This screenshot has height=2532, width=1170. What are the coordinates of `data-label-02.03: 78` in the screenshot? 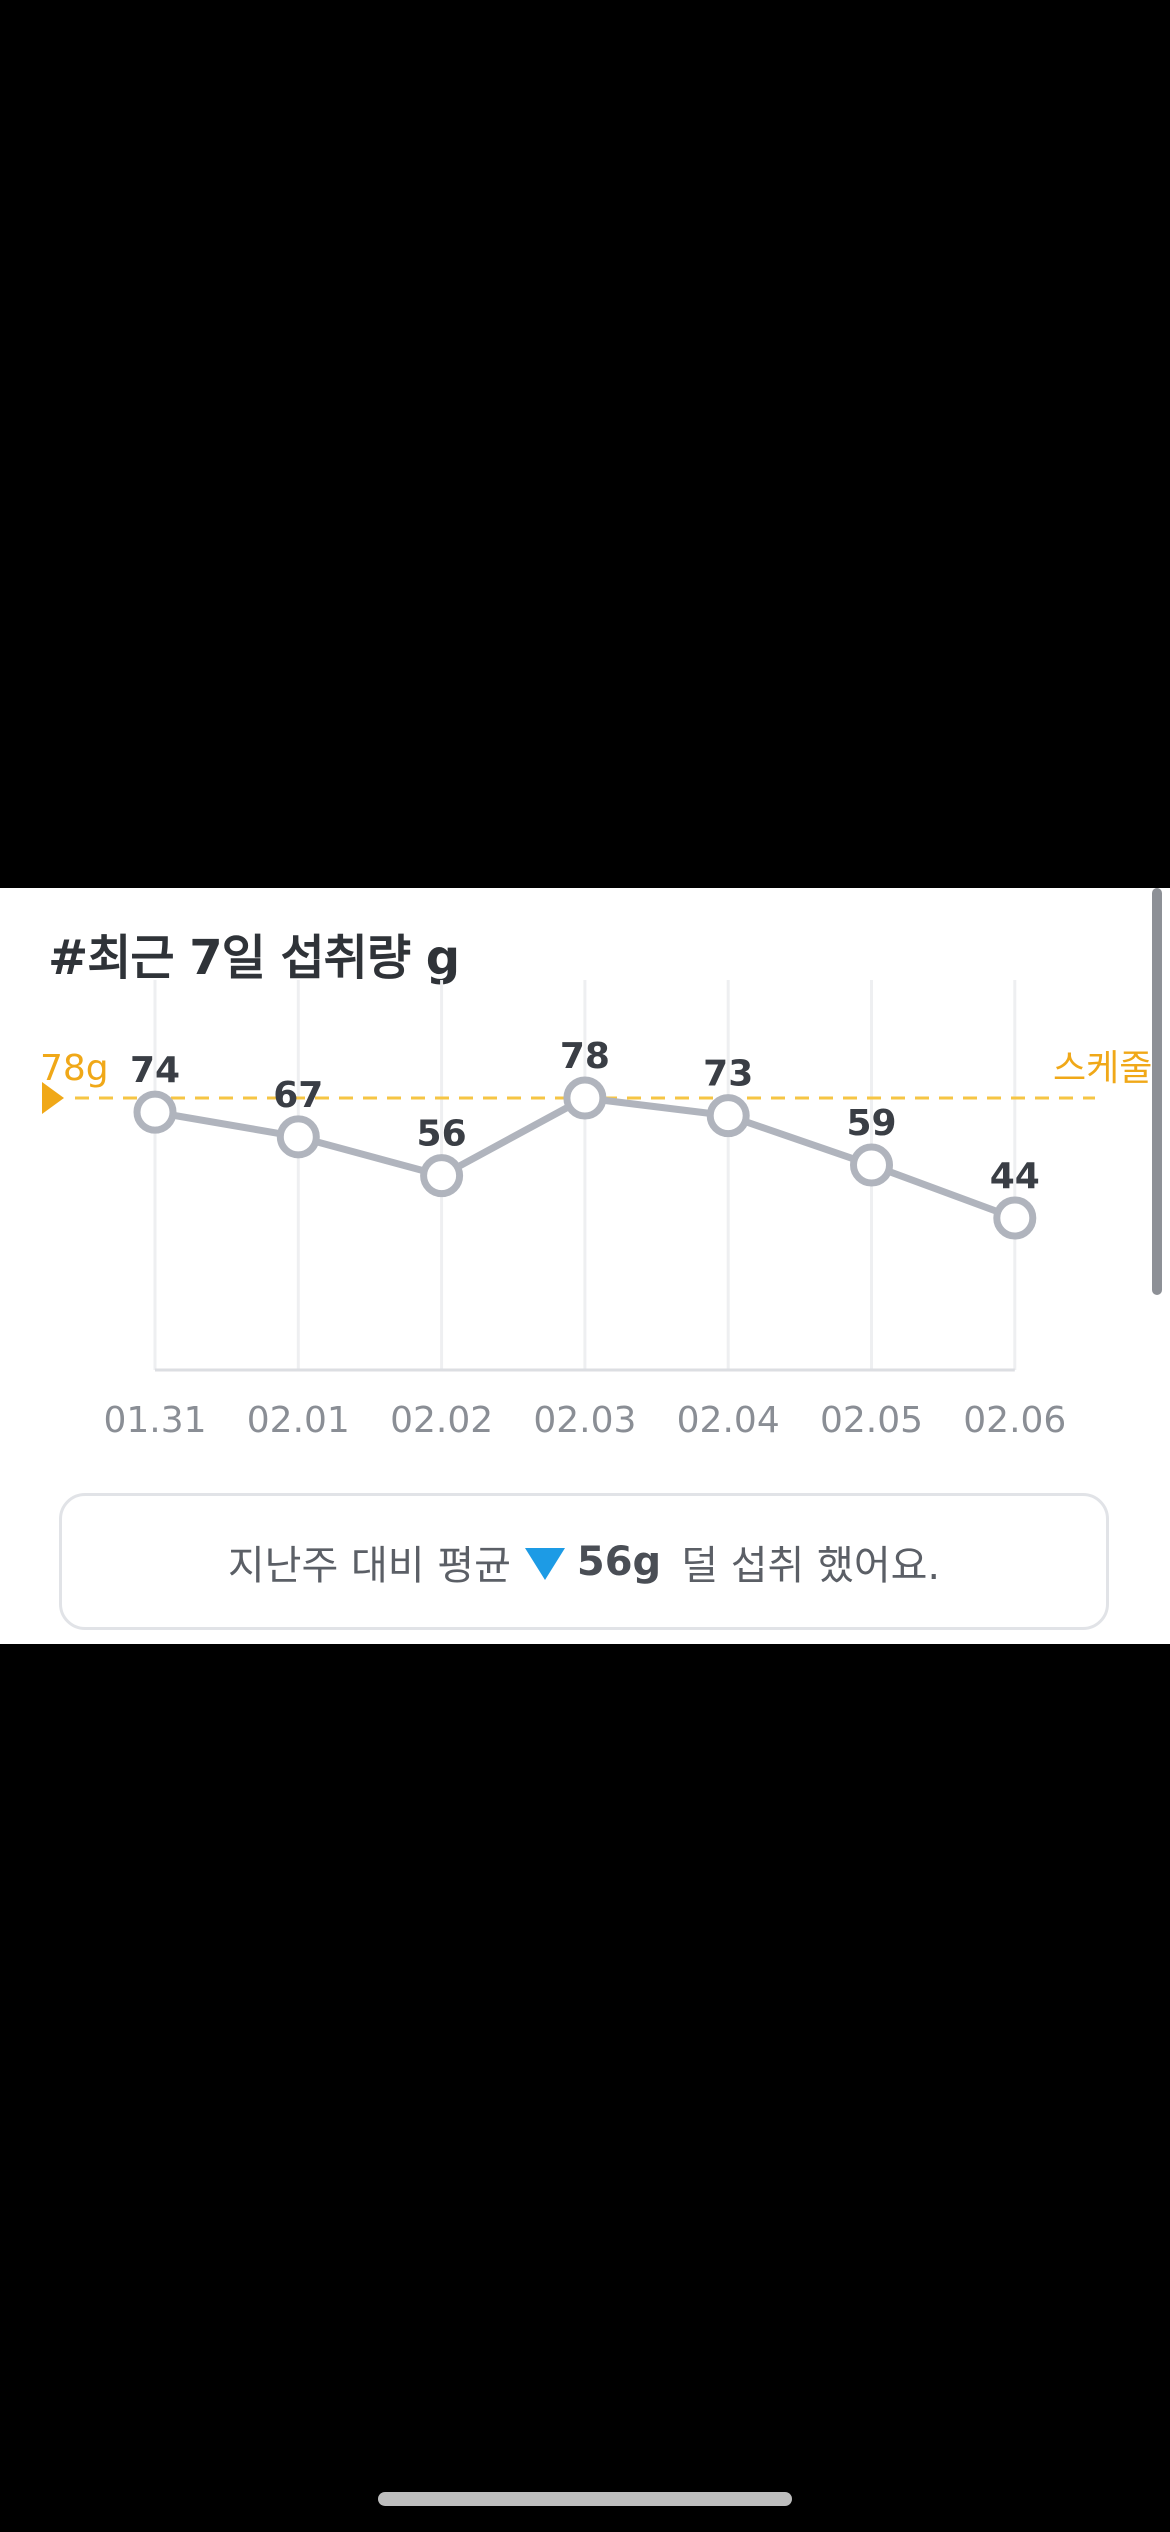 It's located at (585, 1056).